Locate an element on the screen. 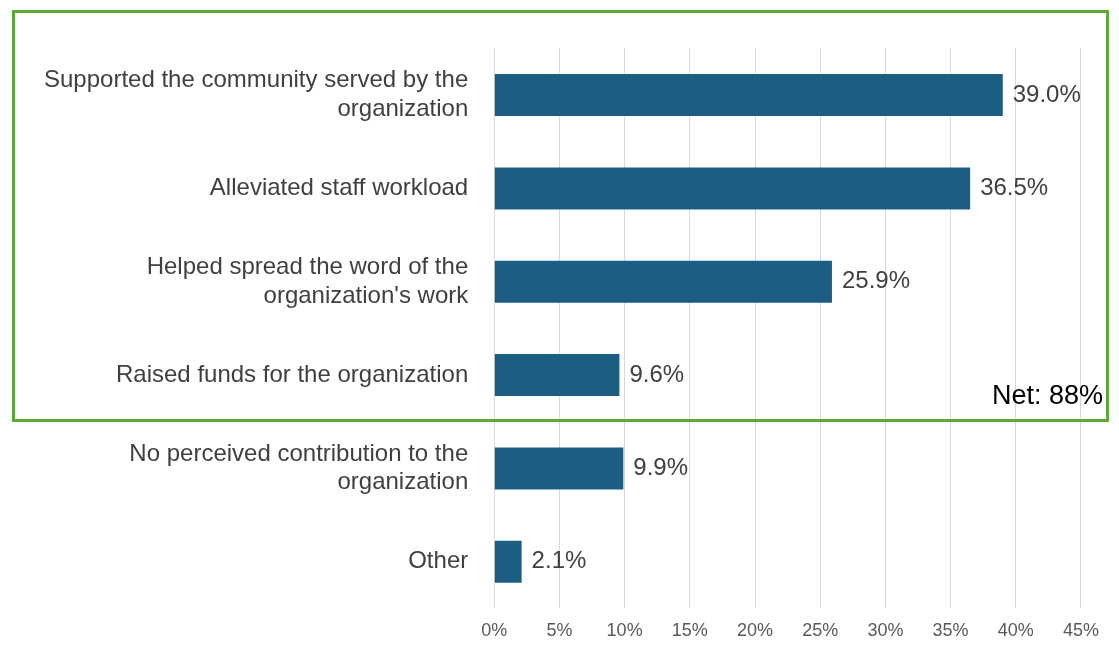 This screenshot has height=672, width=1119. data-label: 36.5% is located at coordinates (1014, 187).